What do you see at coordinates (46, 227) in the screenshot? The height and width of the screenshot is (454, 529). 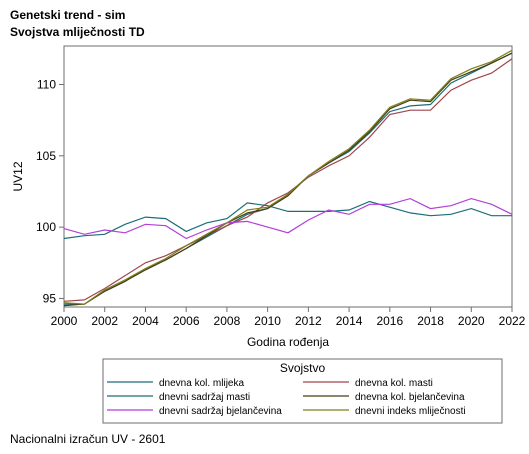 I see `y-tick-label: 100` at bounding box center [46, 227].